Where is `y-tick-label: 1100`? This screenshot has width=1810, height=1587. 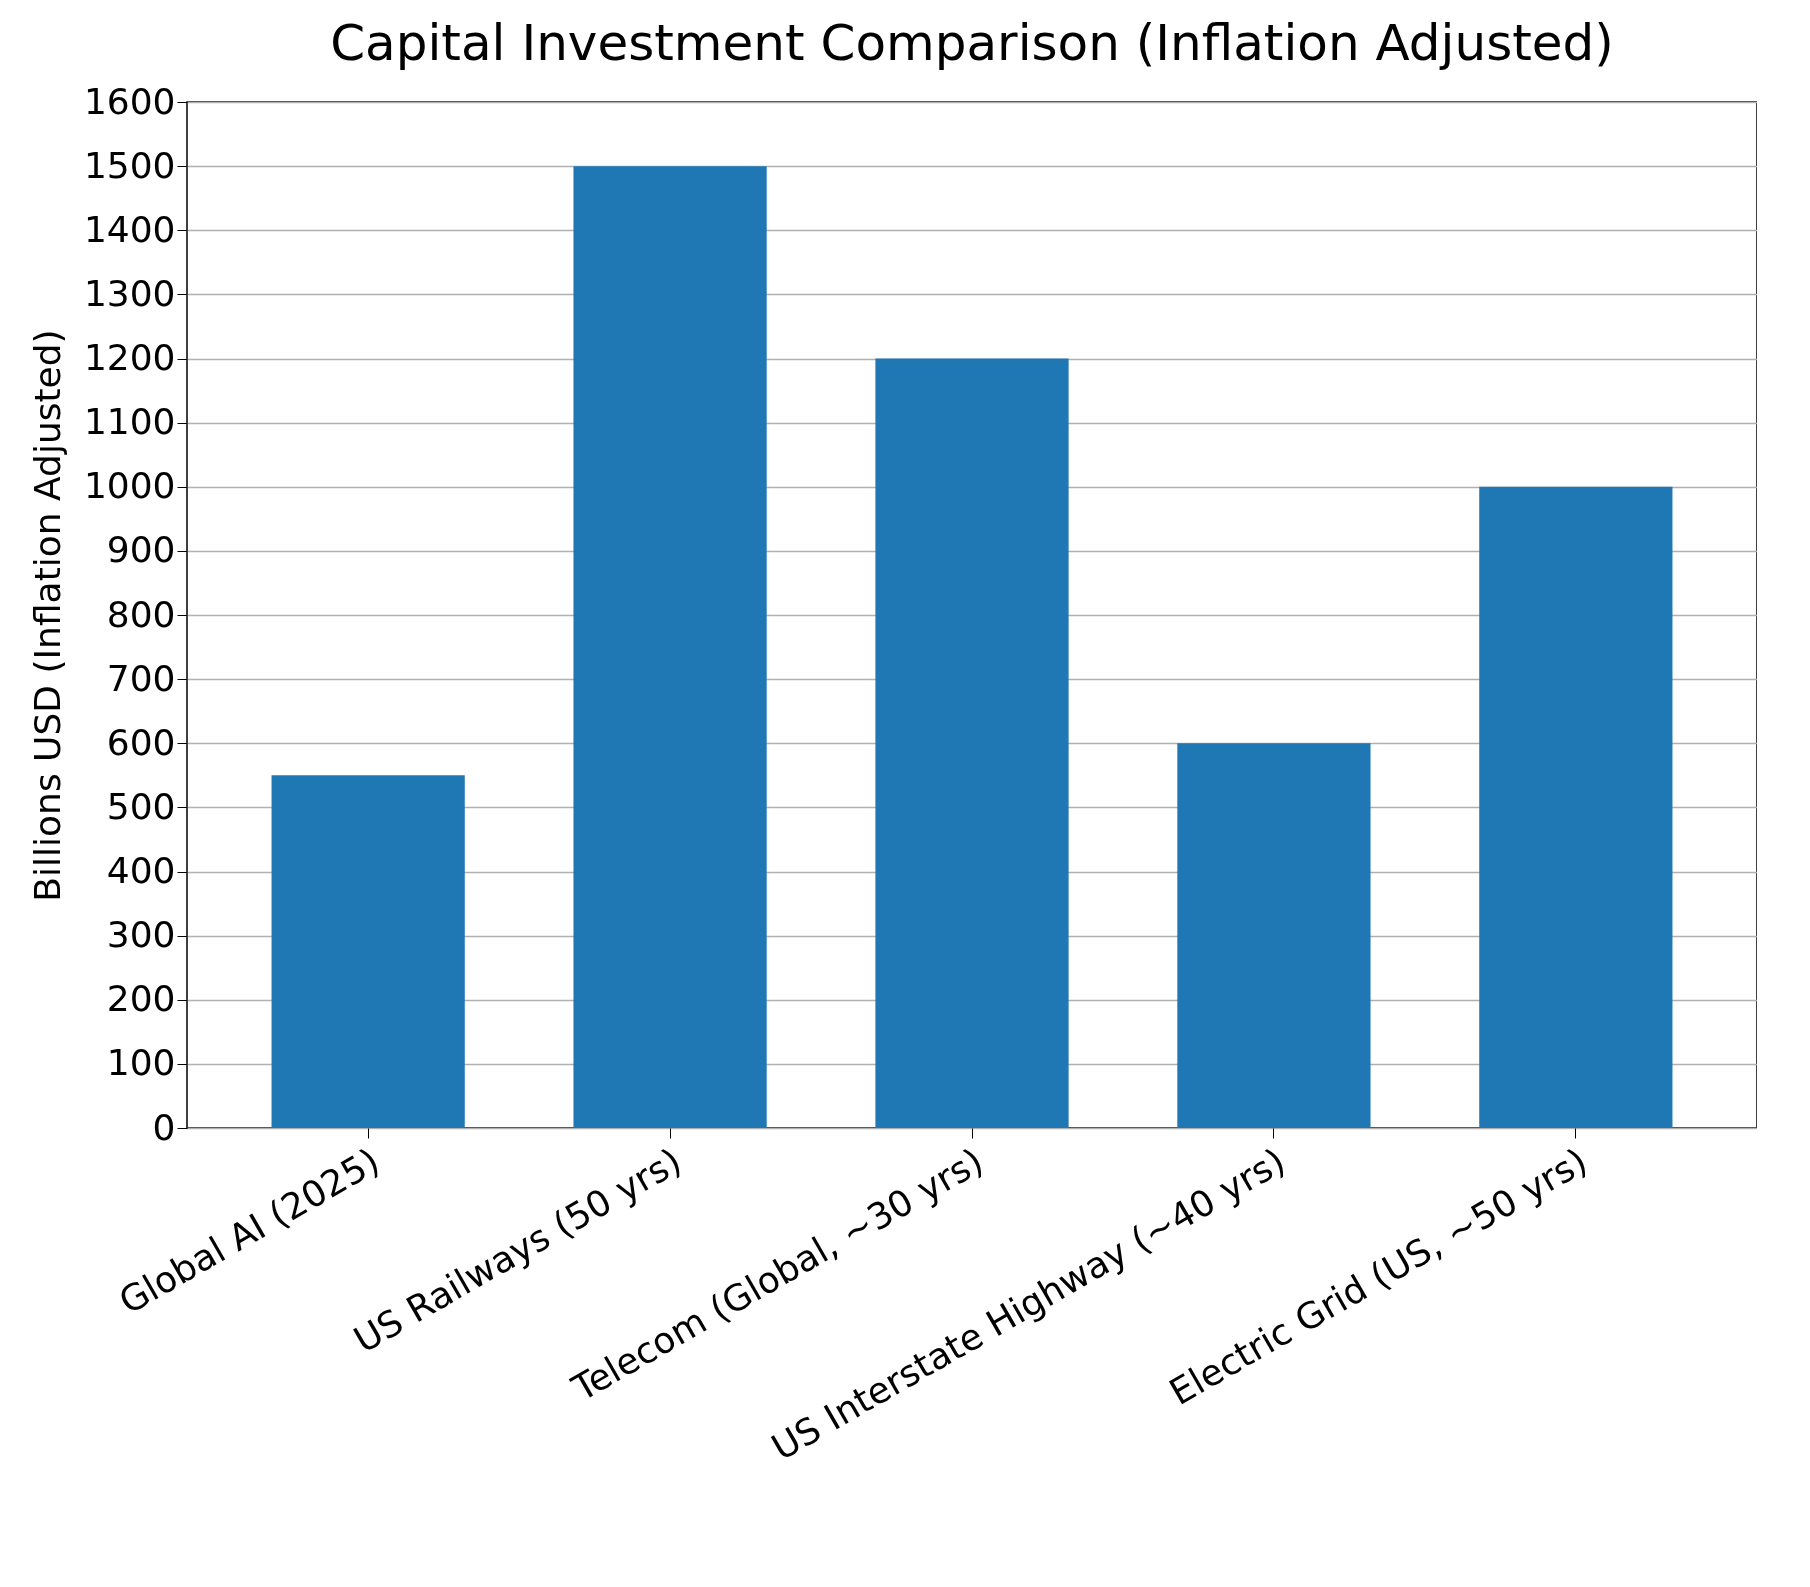
y-tick-label: 1100 is located at coordinates (129, 422).